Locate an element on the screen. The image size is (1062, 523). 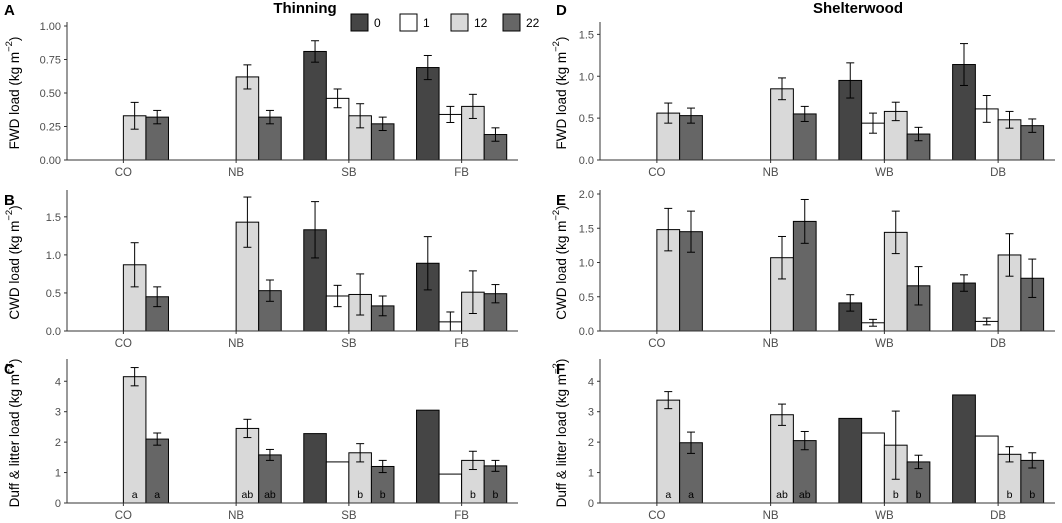
sig-label-F-CO-22: a is located at coordinates (691, 495).